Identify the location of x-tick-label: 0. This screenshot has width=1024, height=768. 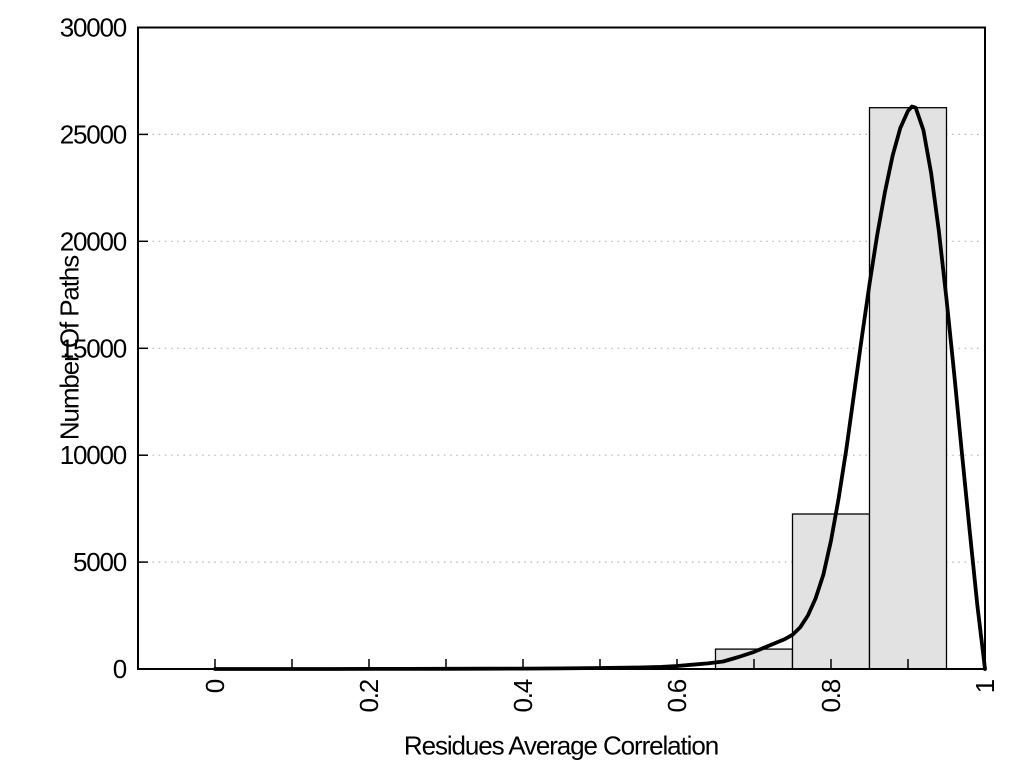
(215, 686).